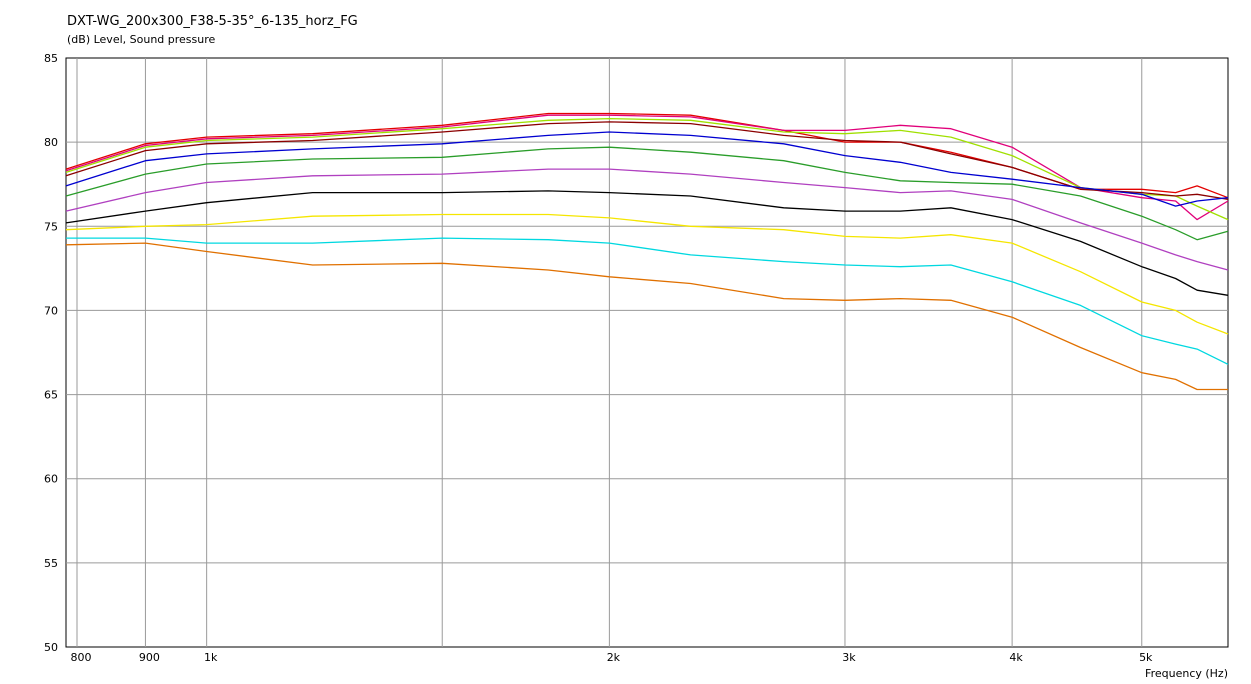  What do you see at coordinates (1146, 657) in the screenshot?
I see `x-tick-label: 5k` at bounding box center [1146, 657].